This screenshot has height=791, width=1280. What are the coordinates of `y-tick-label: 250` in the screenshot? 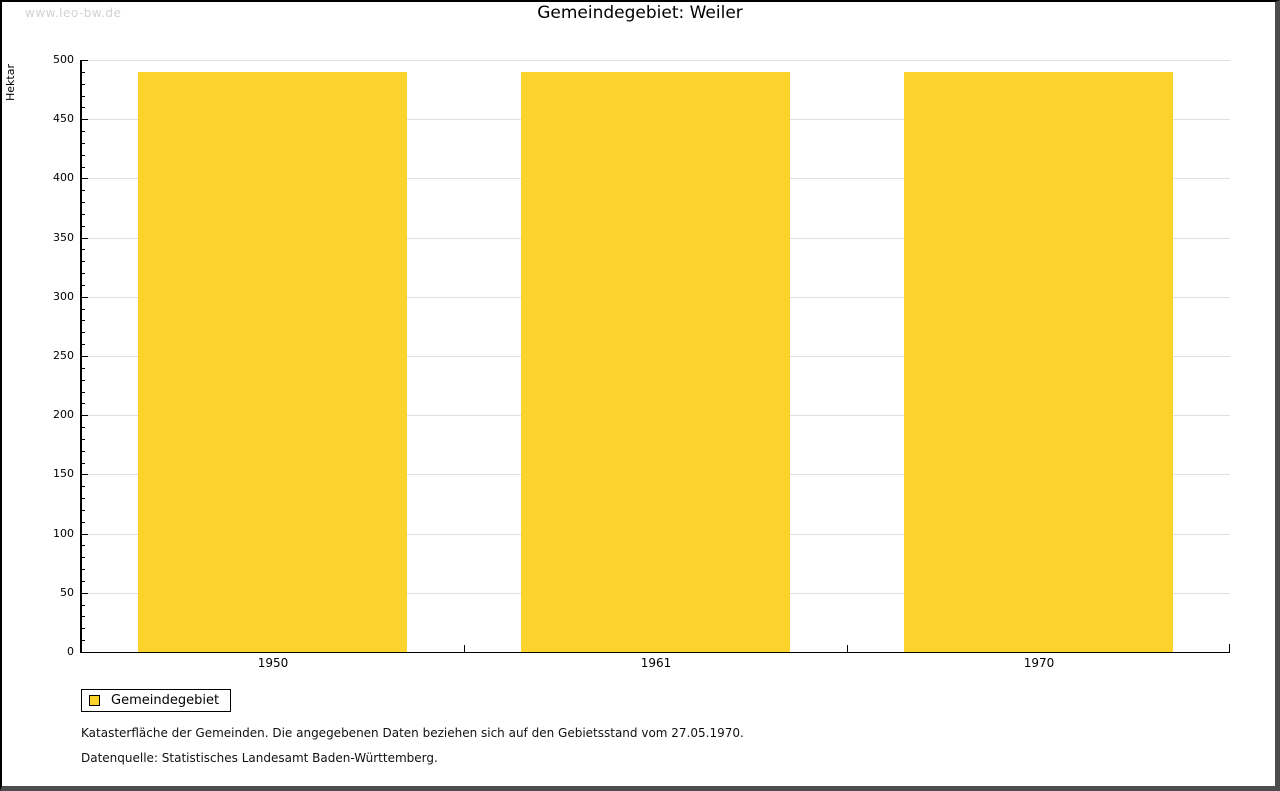 It's located at (63, 355).